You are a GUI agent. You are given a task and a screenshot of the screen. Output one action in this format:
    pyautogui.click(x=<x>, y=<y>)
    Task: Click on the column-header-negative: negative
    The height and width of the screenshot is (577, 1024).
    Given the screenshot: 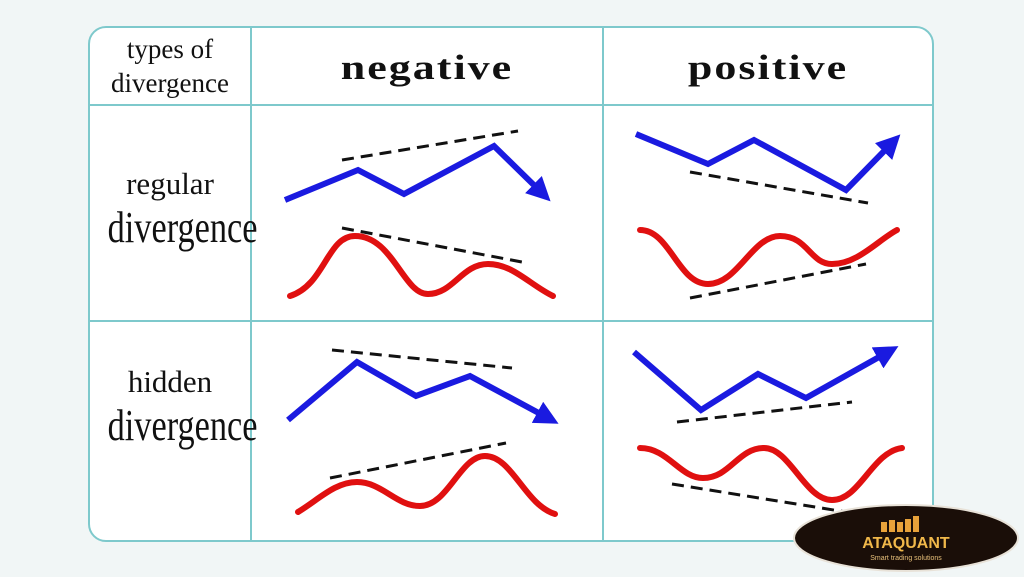 What is the action you would take?
    pyautogui.click(x=427, y=67)
    